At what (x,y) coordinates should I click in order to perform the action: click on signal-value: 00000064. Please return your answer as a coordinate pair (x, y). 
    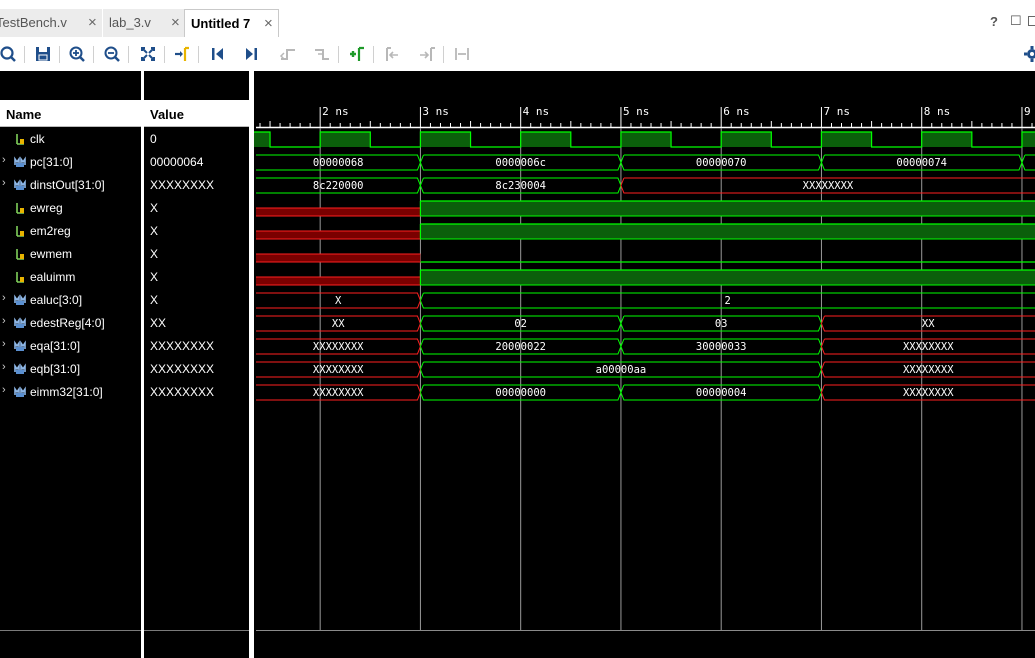
    Looking at the image, I should click on (177, 162).